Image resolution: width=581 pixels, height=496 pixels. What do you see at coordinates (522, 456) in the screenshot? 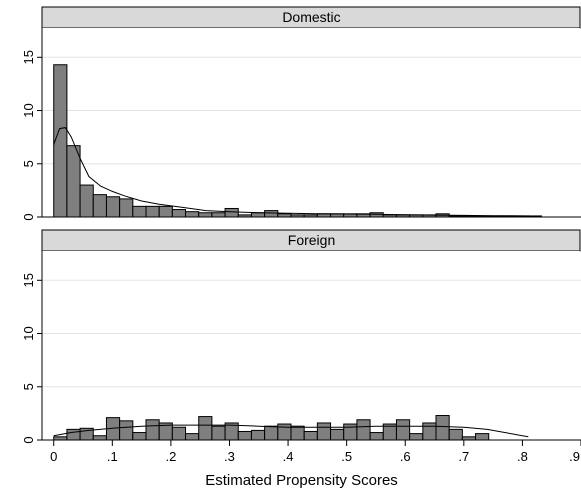
I see `x-tick-label: .8` at bounding box center [522, 456].